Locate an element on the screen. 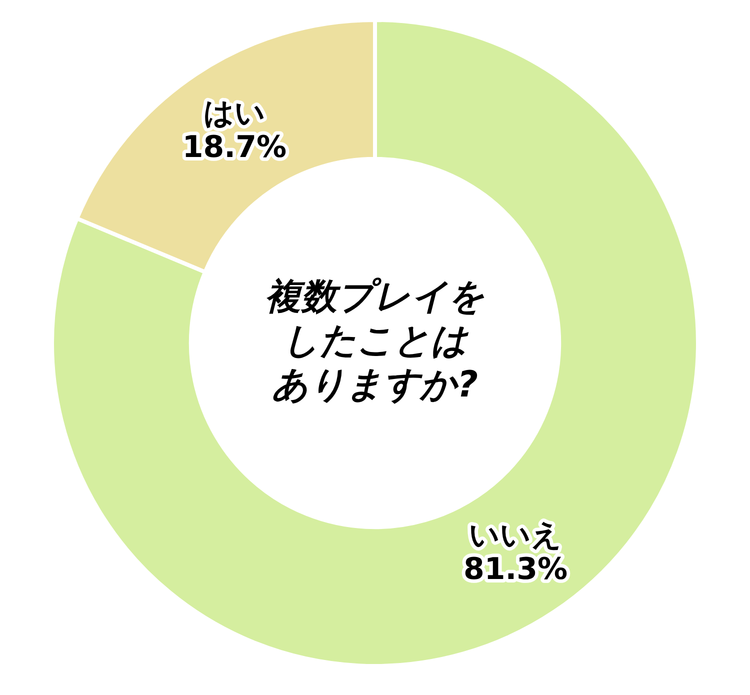 This screenshot has height=695, width=750. data-label: 81.3% is located at coordinates (515, 569).